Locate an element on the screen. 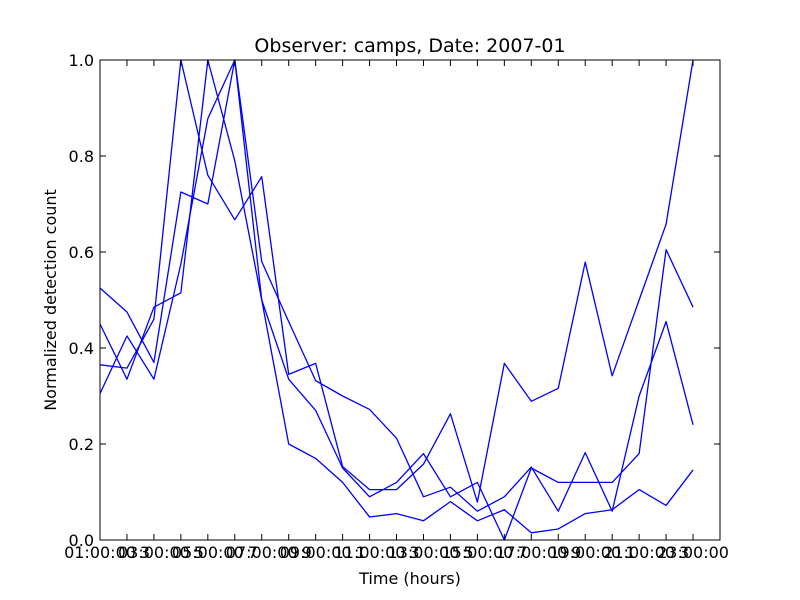 The image size is (800, 600). x-tick-label: 01:00:00 is located at coordinates (100, 552).